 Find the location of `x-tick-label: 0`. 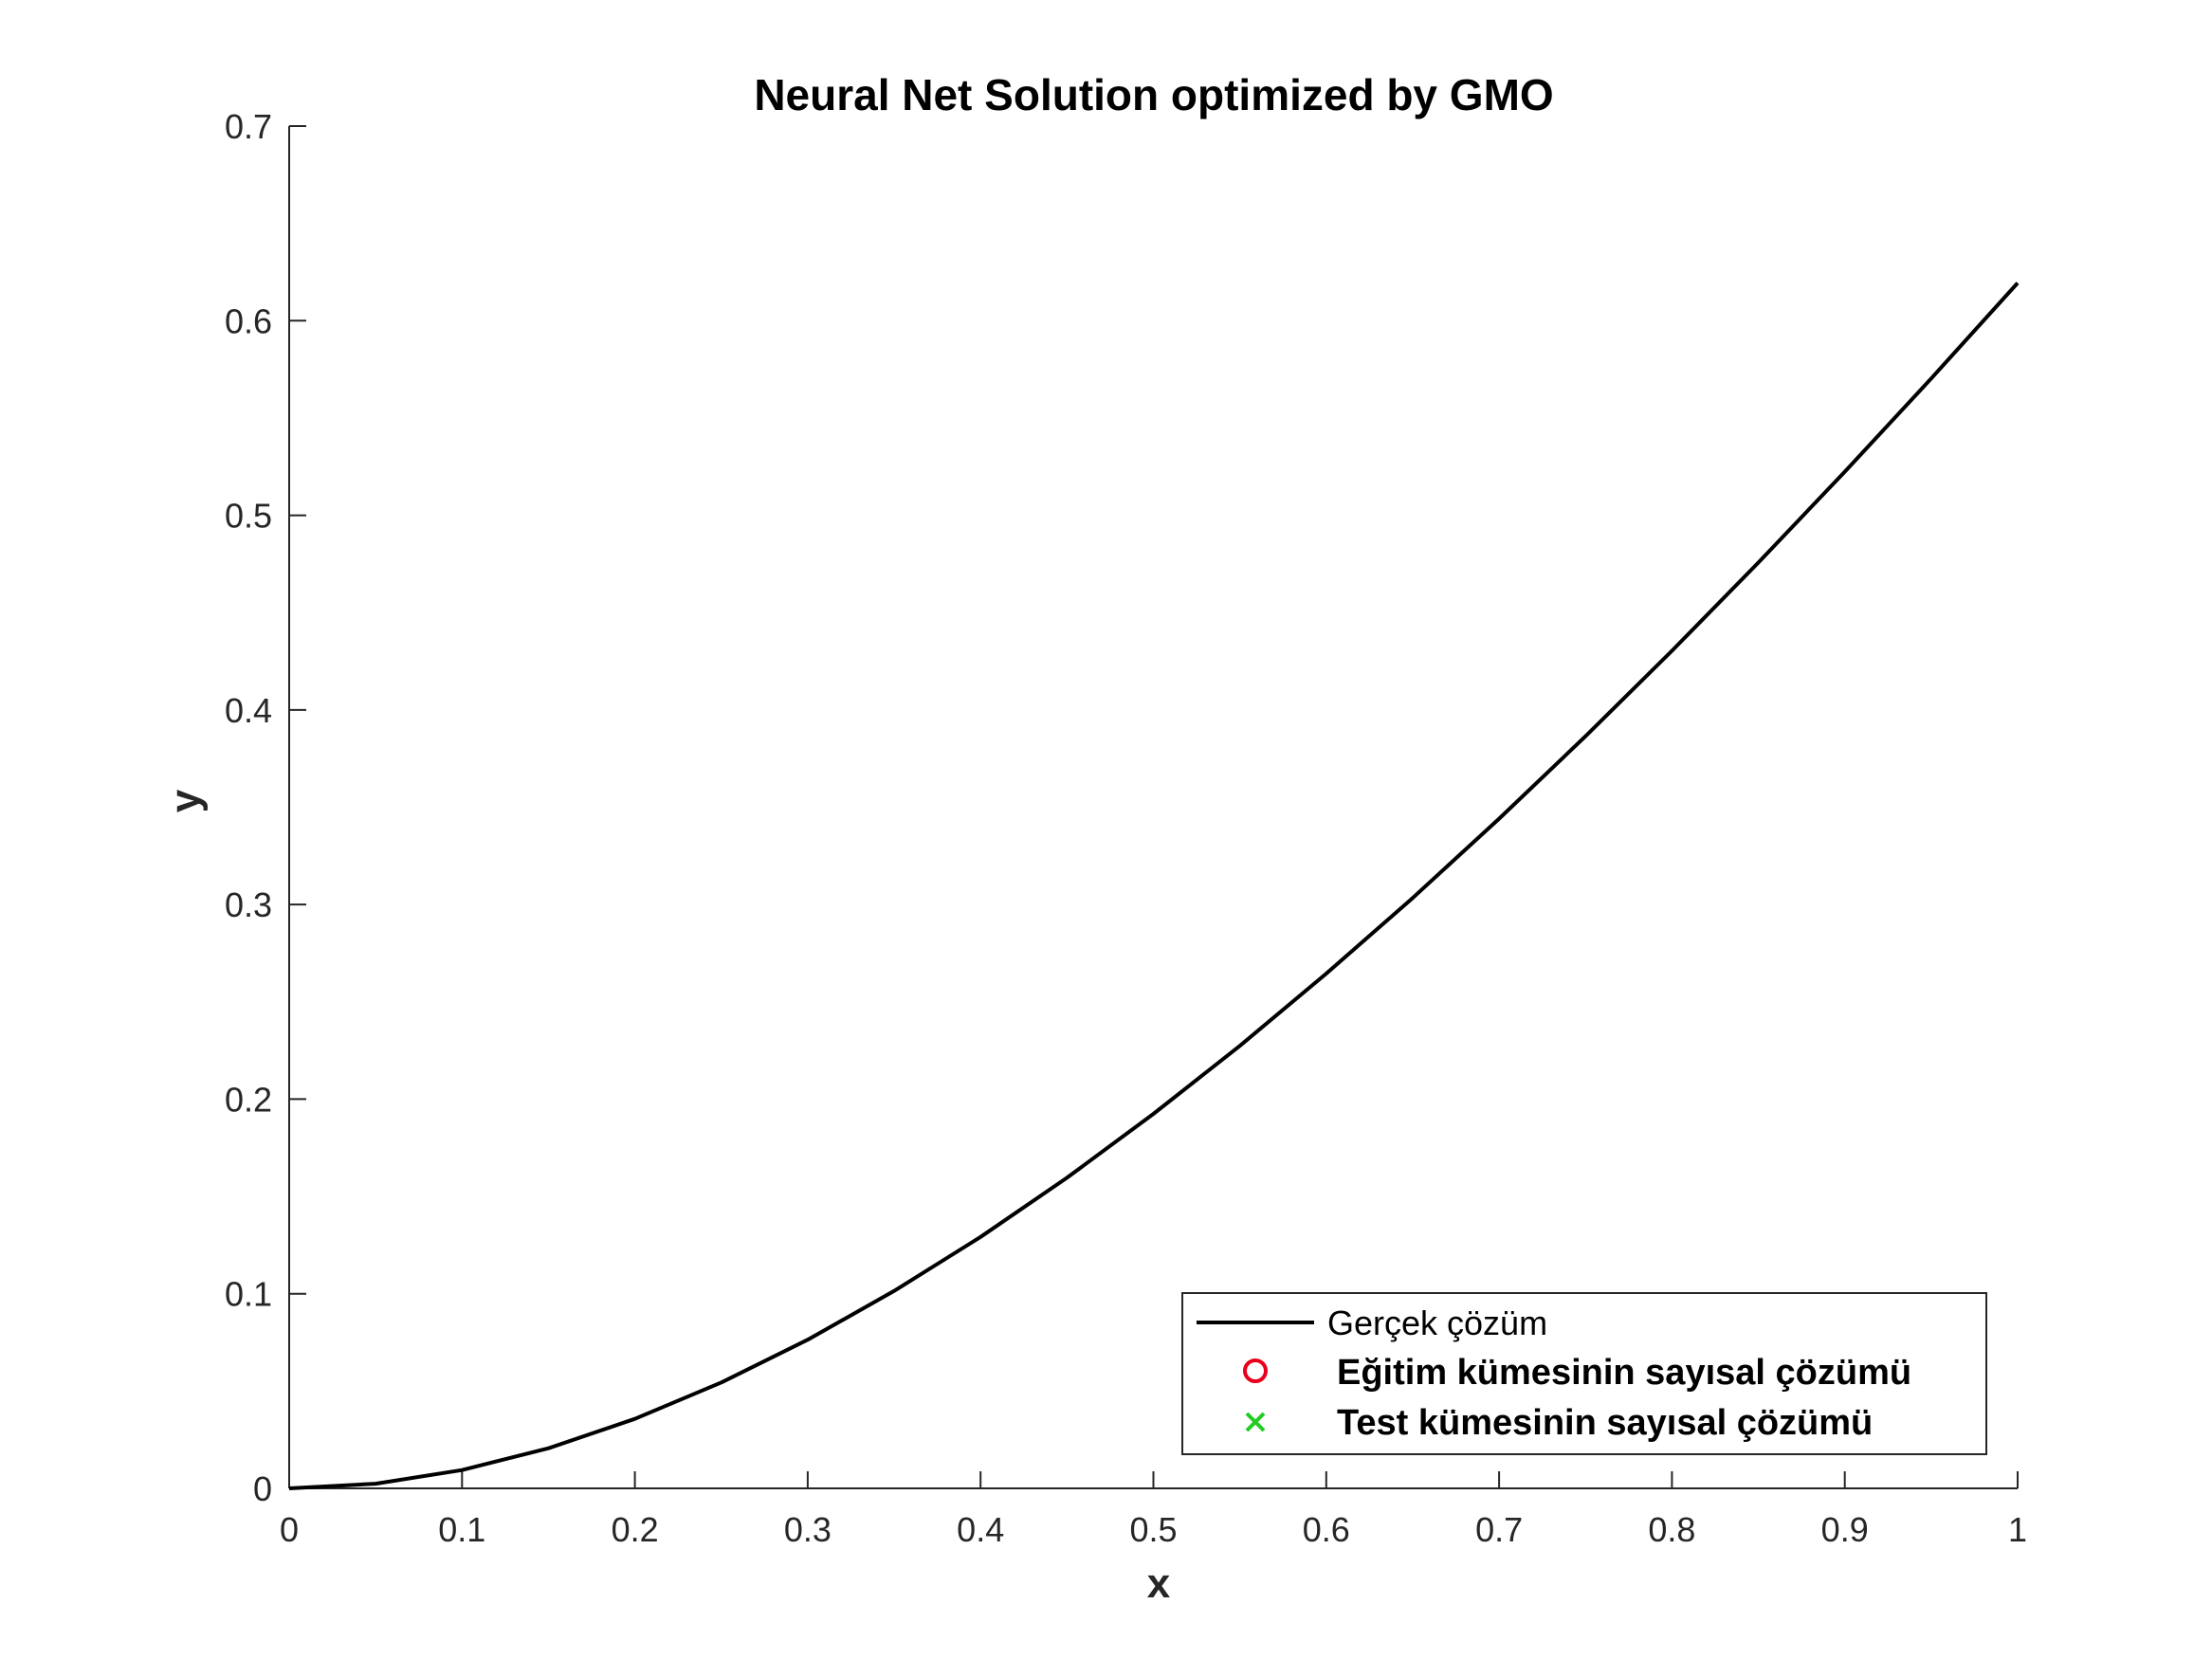

x-tick-label: 0 is located at coordinates (289, 1529).